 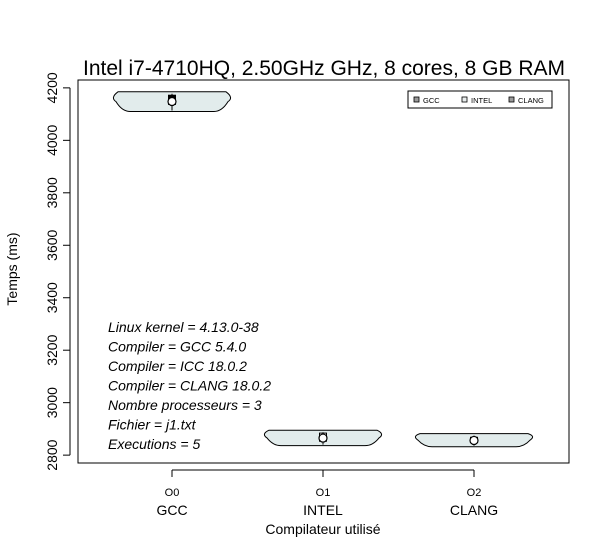 I want to click on y-tick-label: 2800, so click(x=52, y=454).